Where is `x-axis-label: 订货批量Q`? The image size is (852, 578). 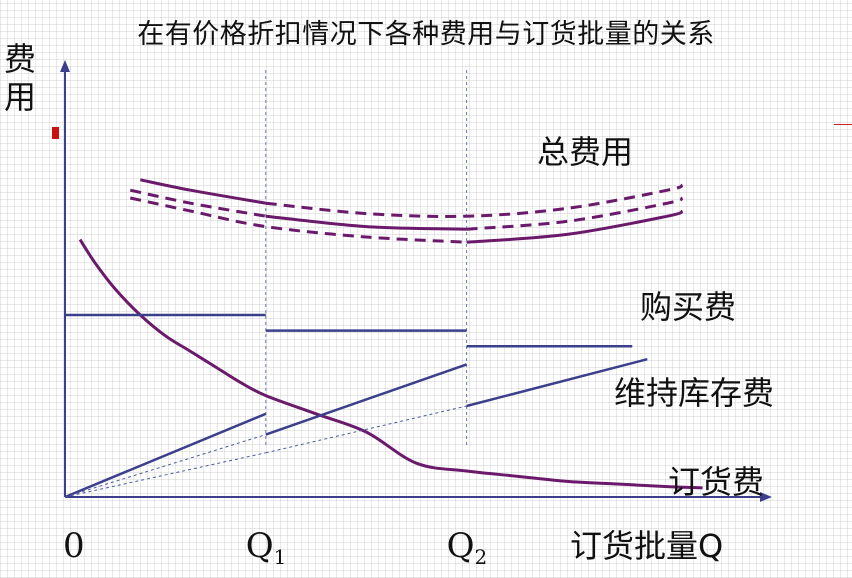
x-axis-label: 订货批量Q is located at coordinates (646, 546).